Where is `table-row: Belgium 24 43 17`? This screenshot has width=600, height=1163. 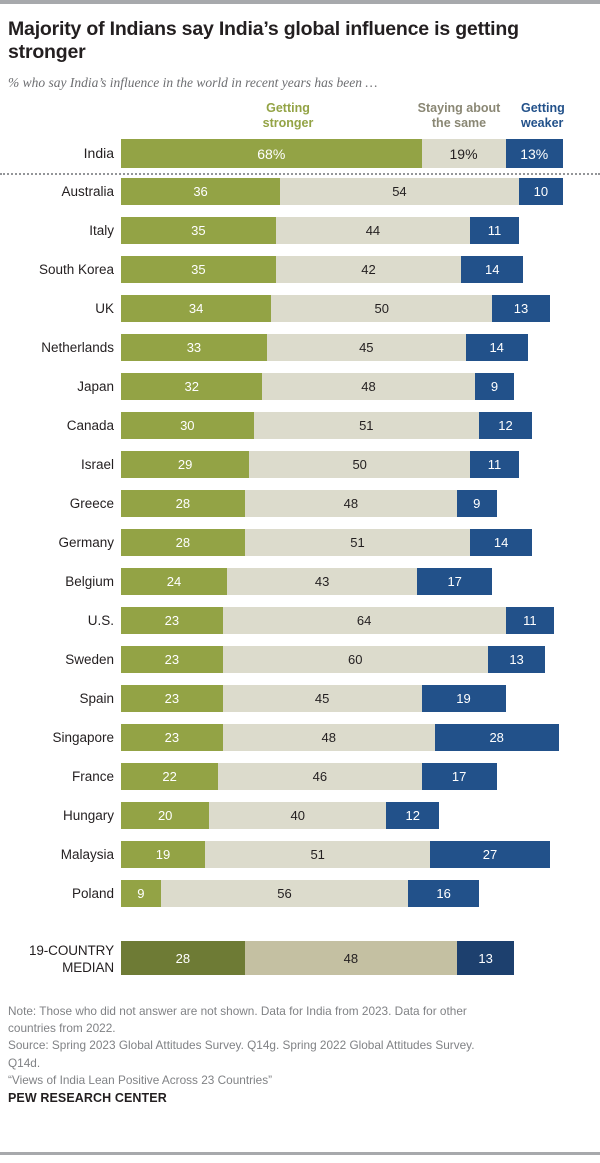 table-row: Belgium 24 43 17 is located at coordinates (300, 587).